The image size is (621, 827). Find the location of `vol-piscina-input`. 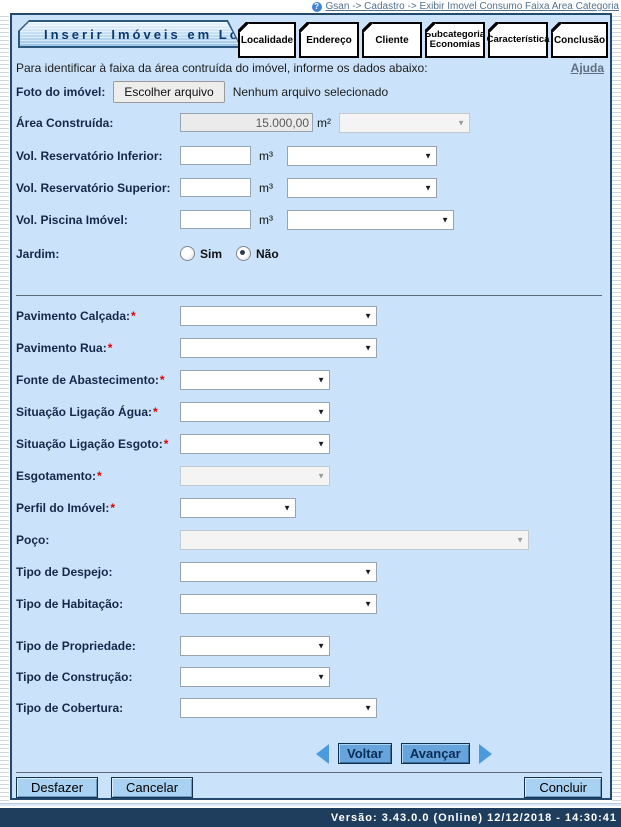

vol-piscina-input is located at coordinates (215, 219).